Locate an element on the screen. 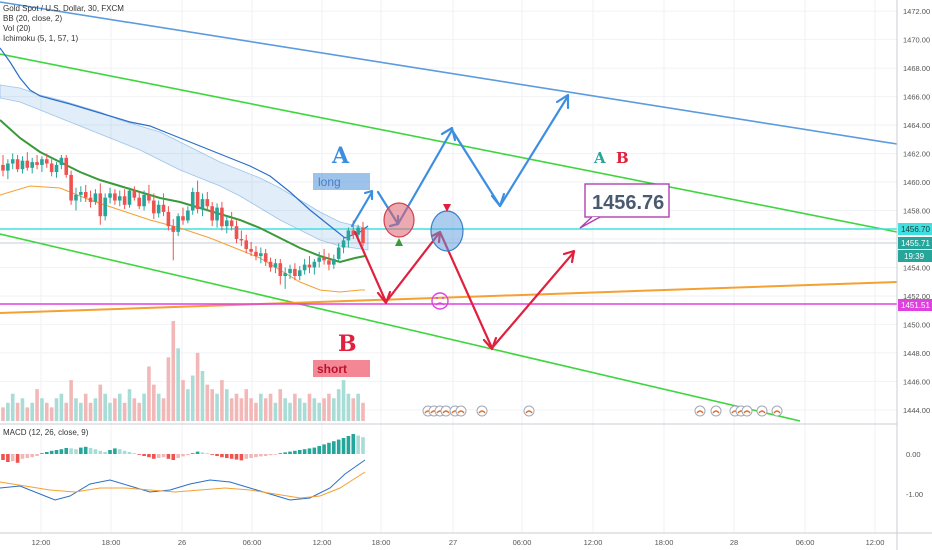 This screenshot has height=550, width=932. ichimoku-base-line is located at coordinates (182, 239).